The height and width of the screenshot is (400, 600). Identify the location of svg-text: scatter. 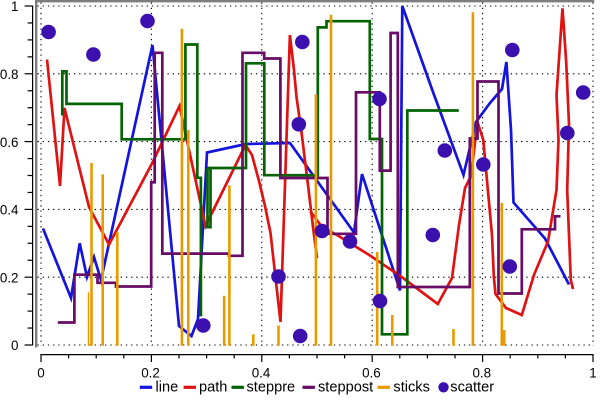
(472, 388).